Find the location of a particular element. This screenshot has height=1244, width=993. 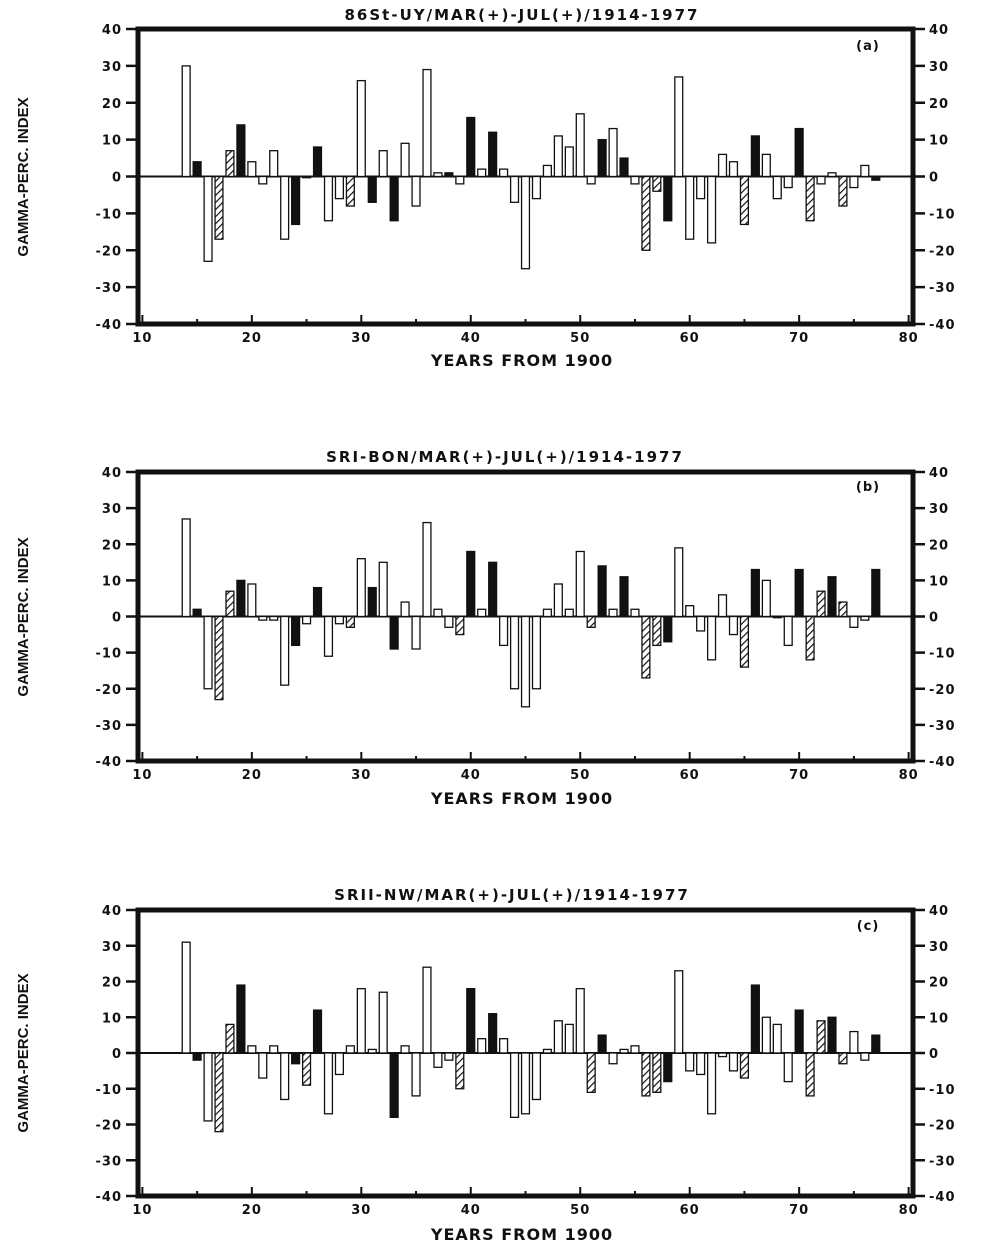

y-tick-label-right: 0 is located at coordinates (934, 1054).